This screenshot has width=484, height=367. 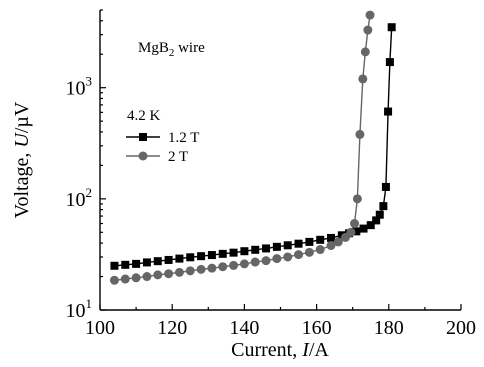 I want to click on y-axis-title: Voltage, U/µV, so click(x=22, y=159).